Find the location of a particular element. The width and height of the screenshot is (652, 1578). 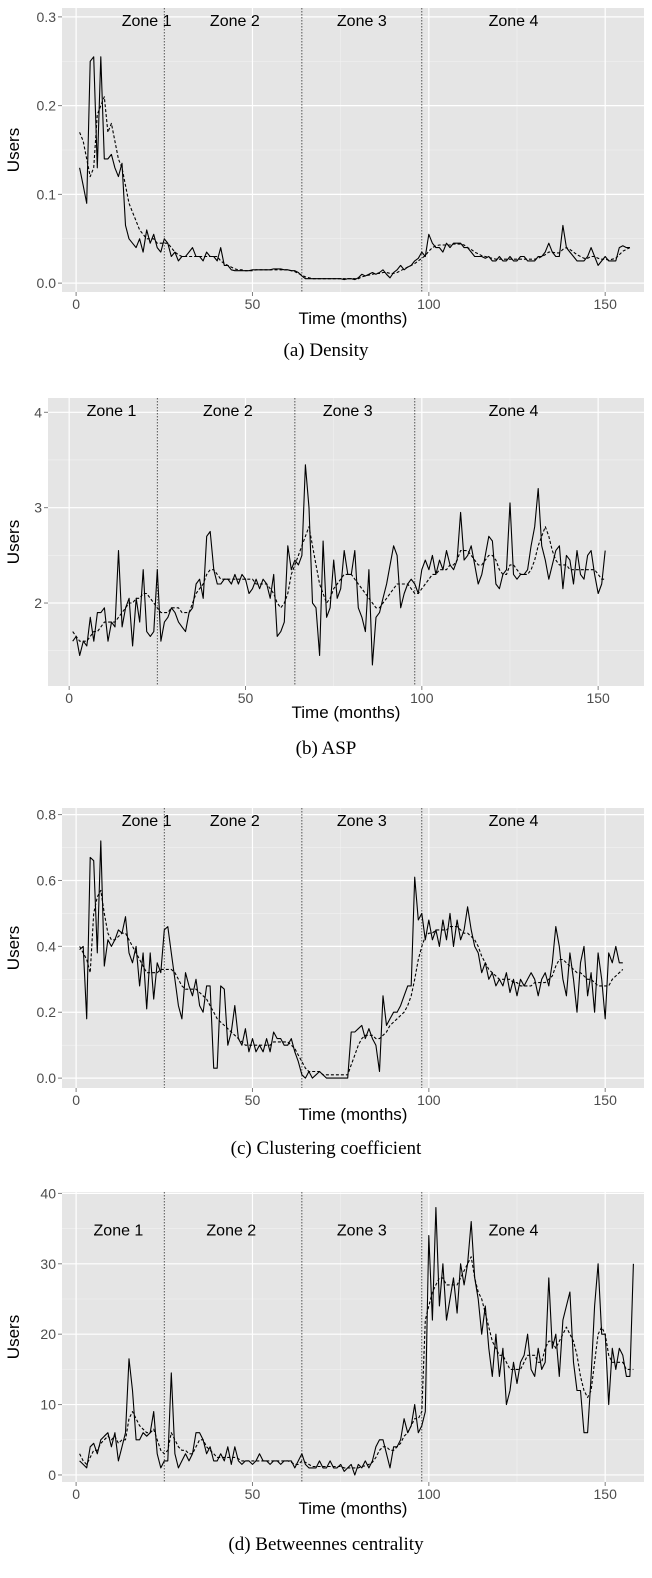

y-tick-label: 0.3 is located at coordinates (47, 17).